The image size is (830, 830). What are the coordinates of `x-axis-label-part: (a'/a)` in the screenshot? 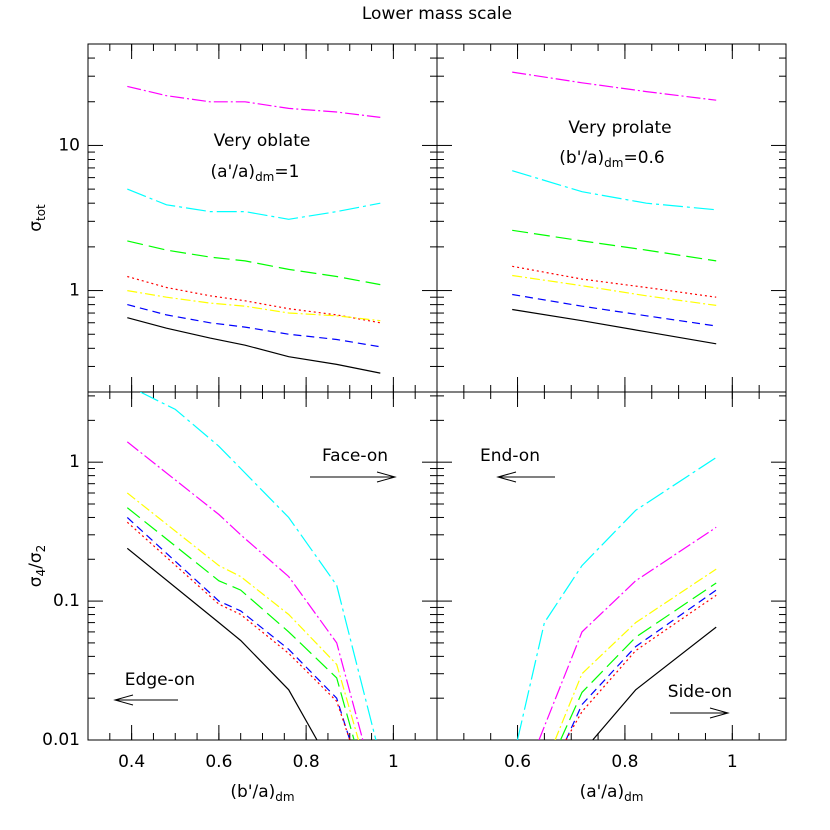 It's located at (602, 792).